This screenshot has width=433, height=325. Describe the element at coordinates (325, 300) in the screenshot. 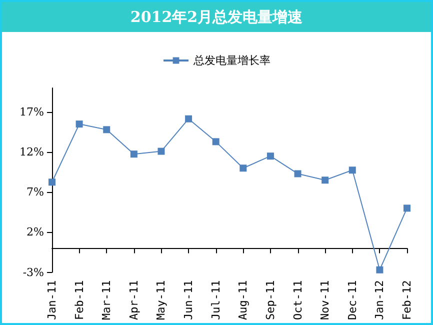

I see `x-tick-label: Nov-11` at that location.